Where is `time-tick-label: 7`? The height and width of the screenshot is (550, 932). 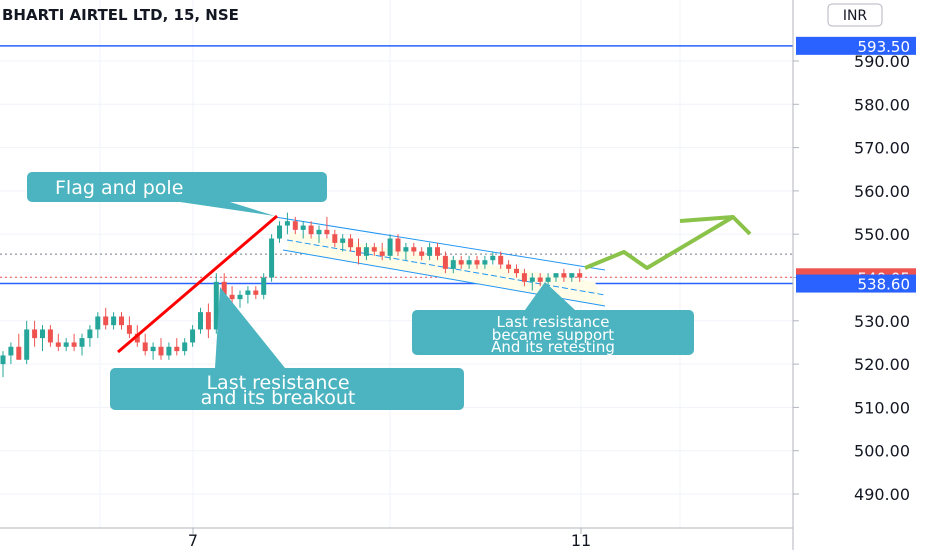 time-tick-label: 7 is located at coordinates (193, 540).